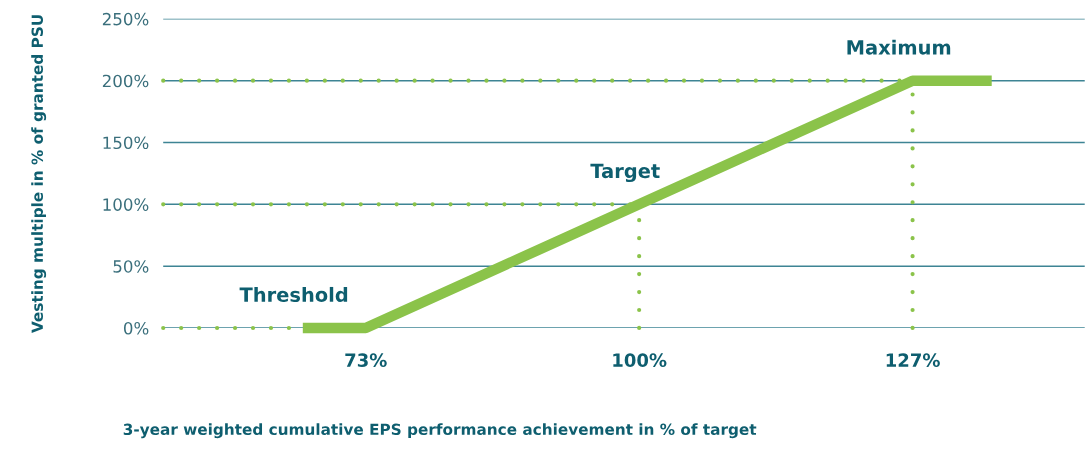 This screenshot has width=1088, height=449. I want to click on y-tick-label: 50%, so click(131, 266).